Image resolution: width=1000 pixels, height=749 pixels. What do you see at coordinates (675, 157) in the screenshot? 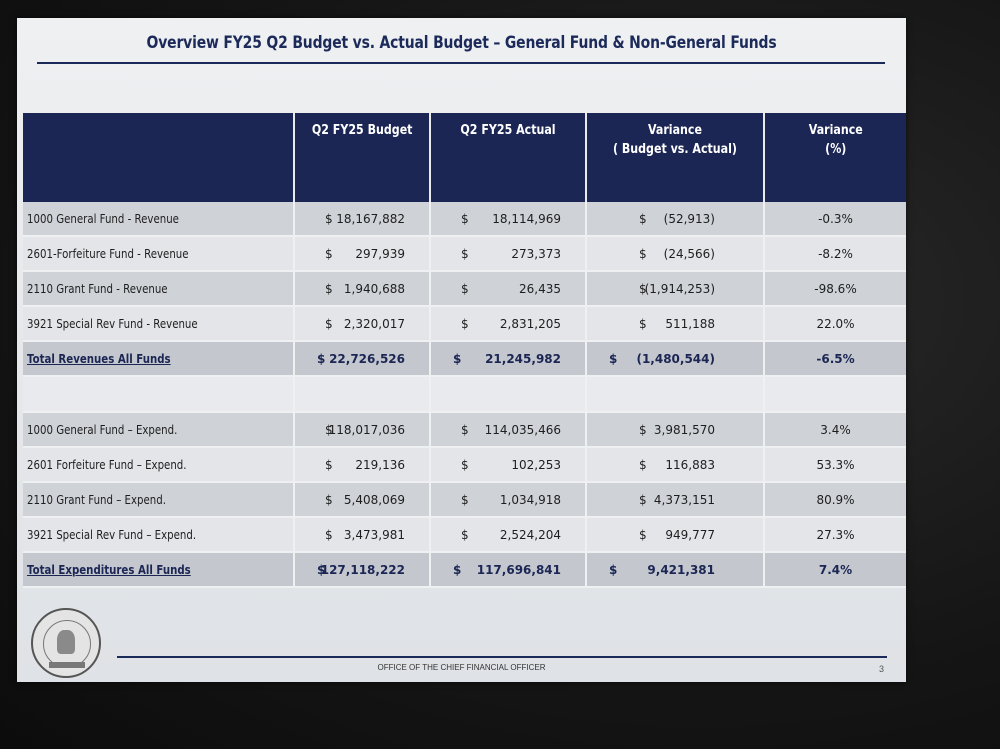
I see `header-variance: Variance( Budget vs. Actual)` at bounding box center [675, 157].